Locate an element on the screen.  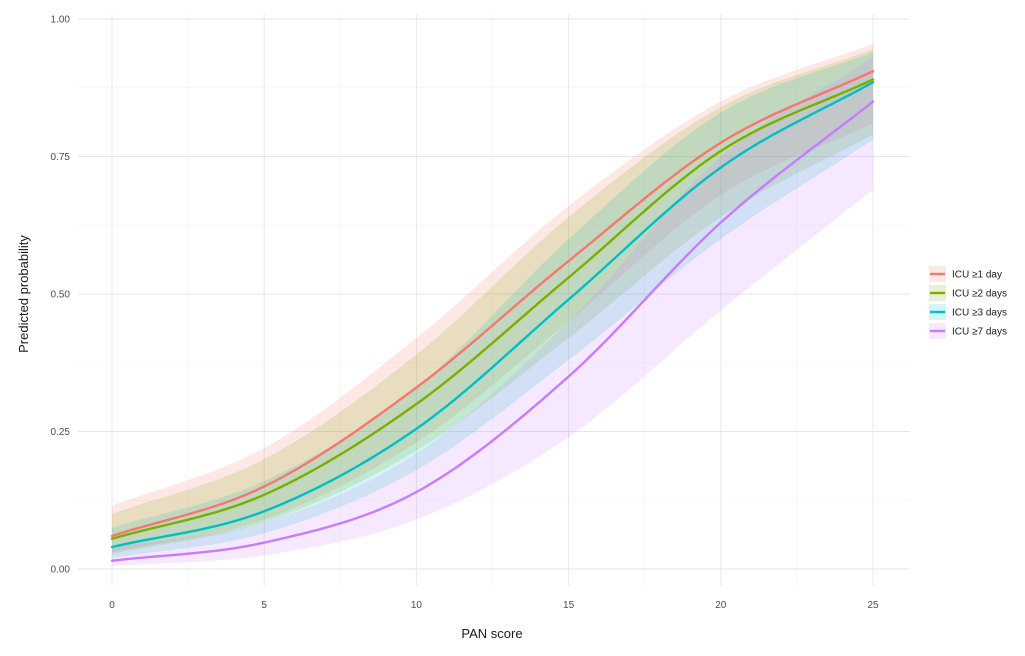
x-tick-label: 0 is located at coordinates (112, 605).